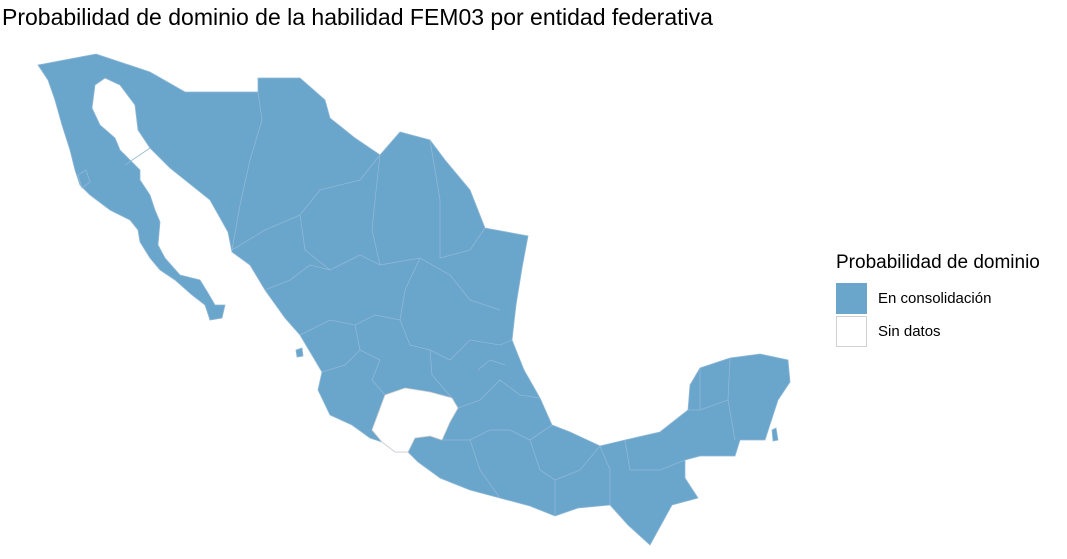 The width and height of the screenshot is (1067, 559). Describe the element at coordinates (775, 434) in the screenshot. I see `isla-cozumel` at that location.